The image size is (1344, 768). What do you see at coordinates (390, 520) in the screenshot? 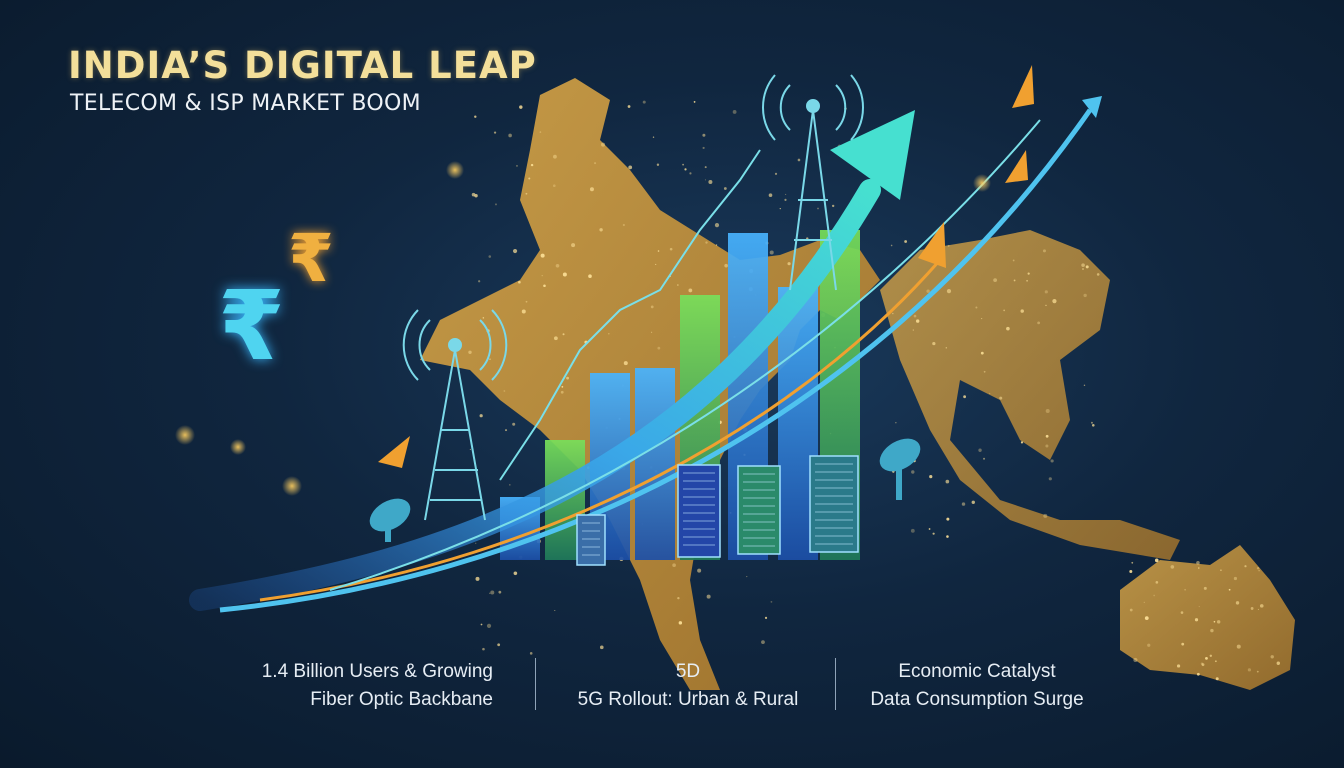
I see `satellite-dish-icon` at bounding box center [390, 520].